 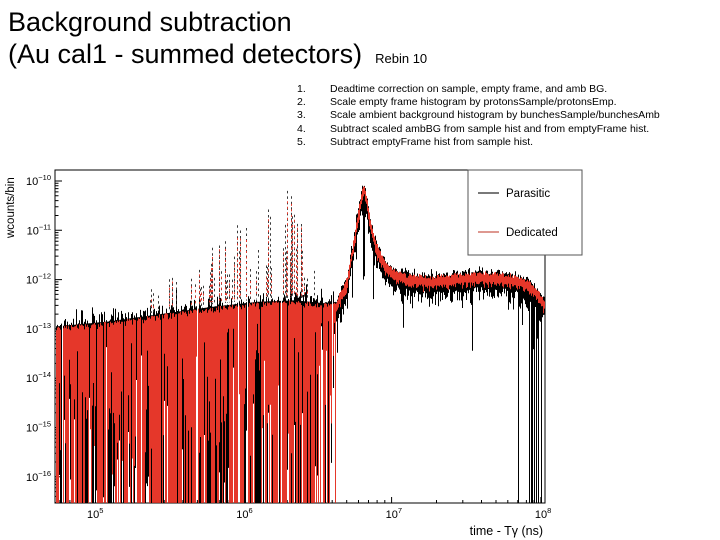 I want to click on title-rebin-note: Rebin 10, so click(x=401, y=59).